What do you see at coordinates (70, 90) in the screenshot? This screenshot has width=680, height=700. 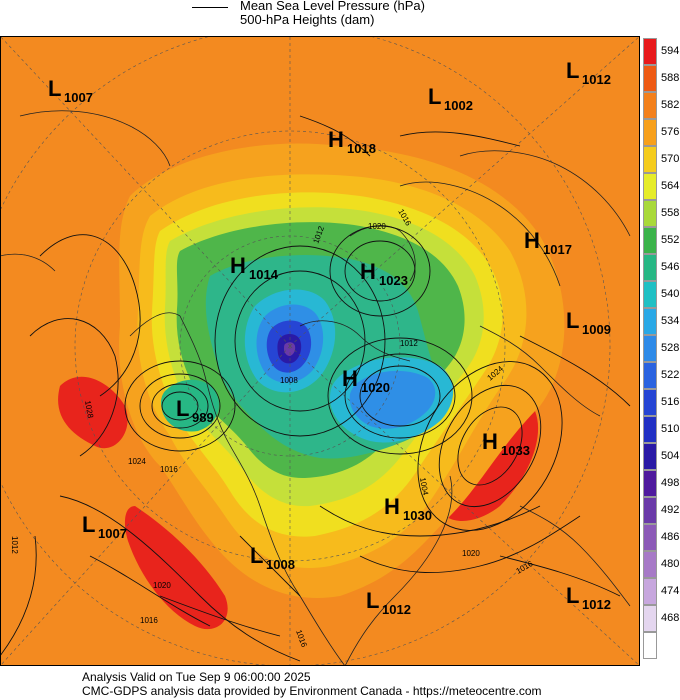 I see `low-1007-northwest: L 1007` at bounding box center [70, 90].